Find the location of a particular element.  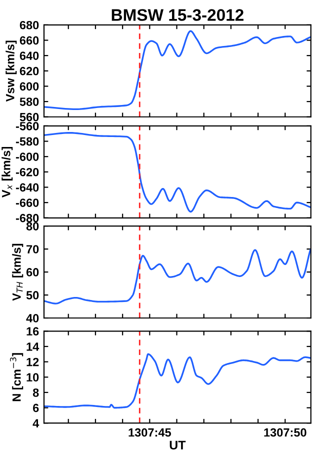

y-tick-label: 16 is located at coordinates (32, 331).